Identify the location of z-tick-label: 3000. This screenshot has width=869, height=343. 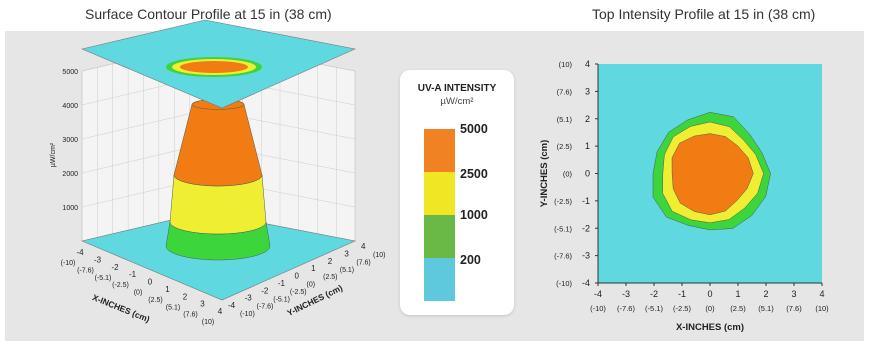
(70, 140).